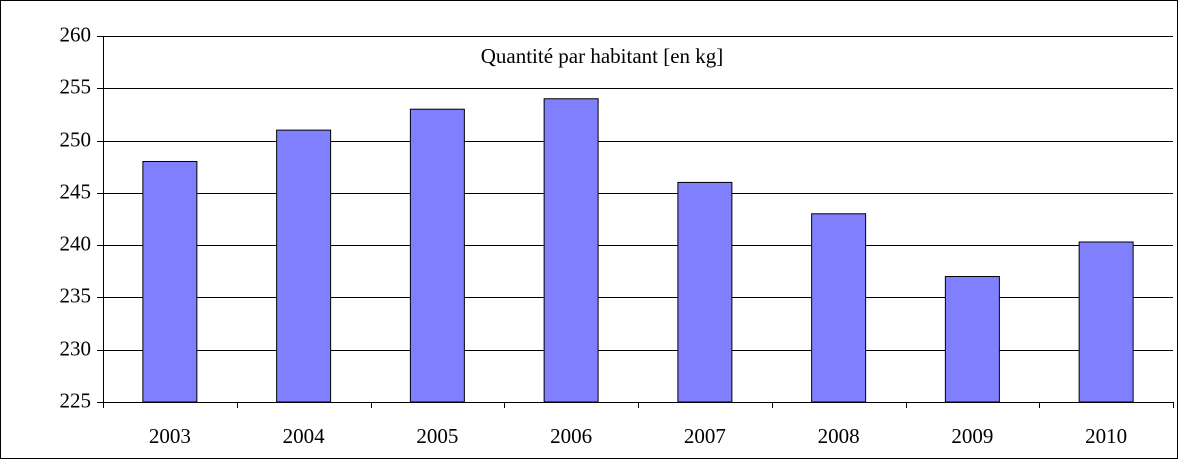 Image resolution: width=1178 pixels, height=459 pixels. What do you see at coordinates (705, 436) in the screenshot?
I see `x-tick-label: 2007` at bounding box center [705, 436].